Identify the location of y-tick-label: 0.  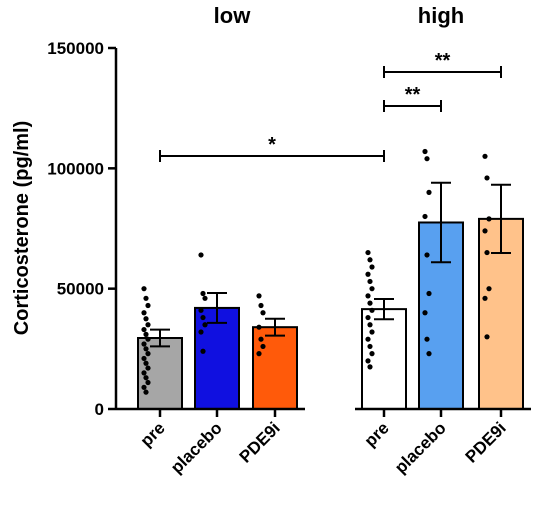
(99, 409).